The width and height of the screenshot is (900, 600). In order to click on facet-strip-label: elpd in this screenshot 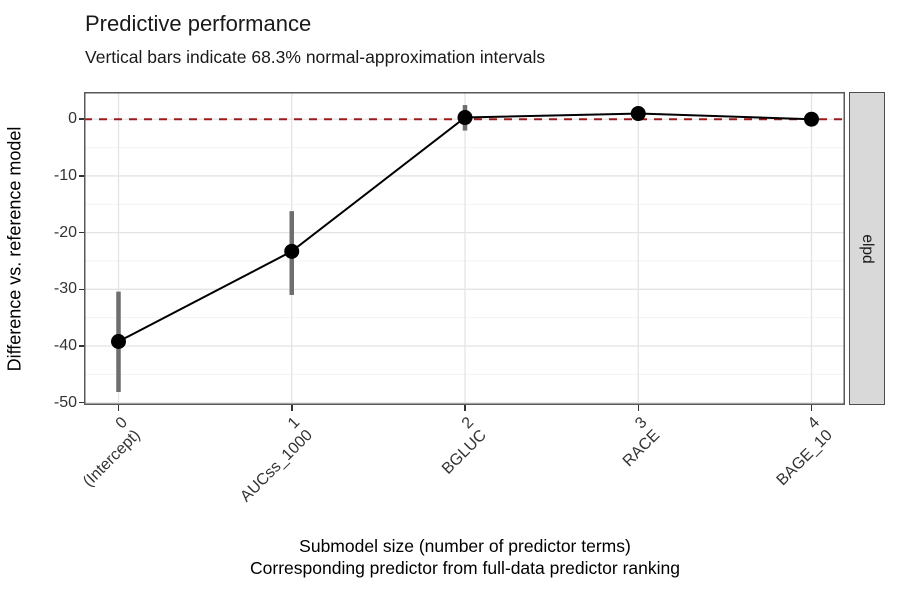, I will do `click(867, 249)`.